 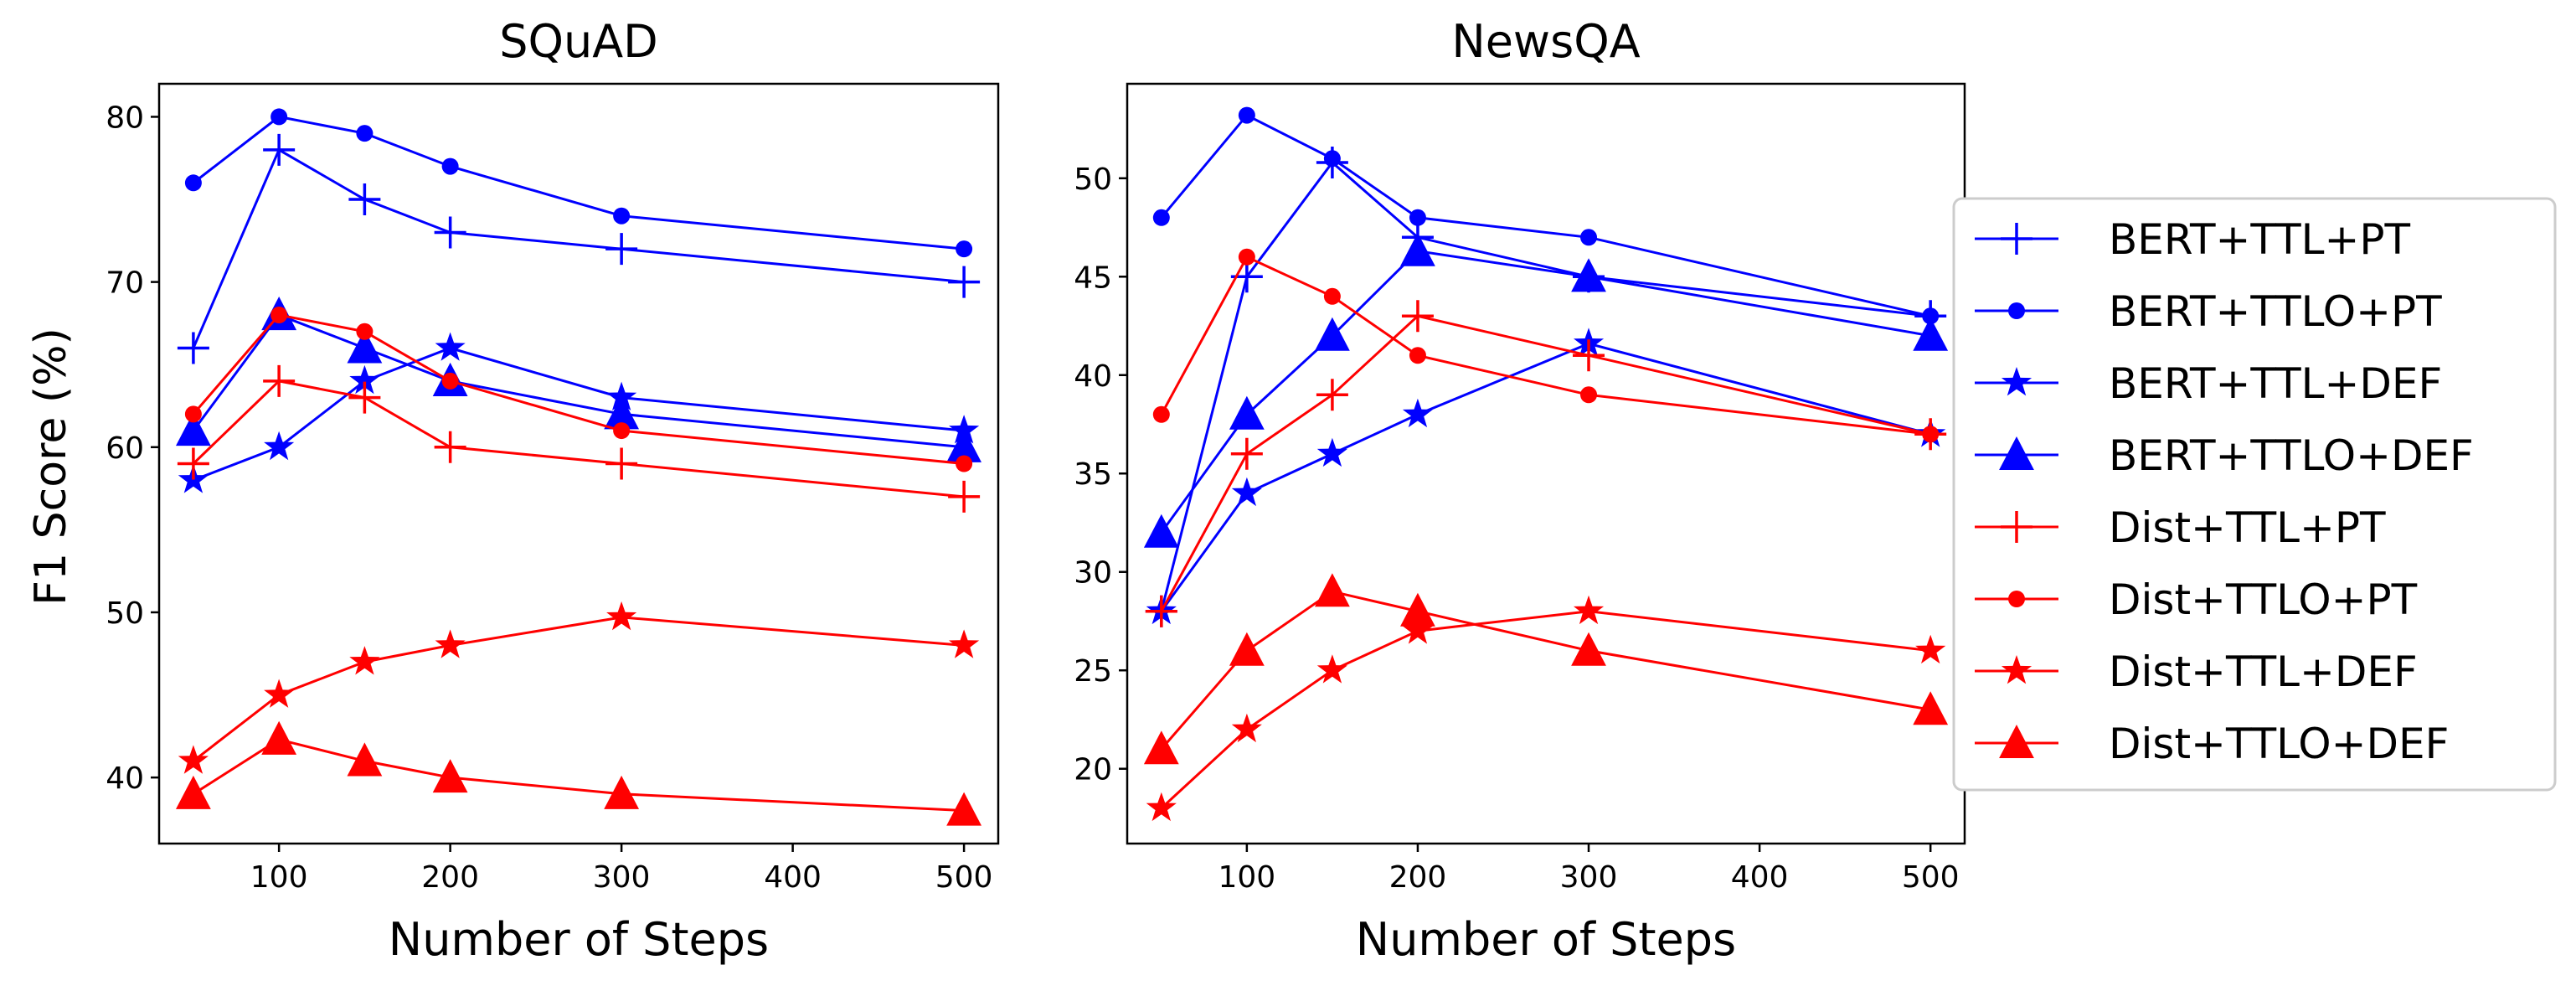 I want to click on legend-label: Dist+TTL+DEF, so click(x=2263, y=672).